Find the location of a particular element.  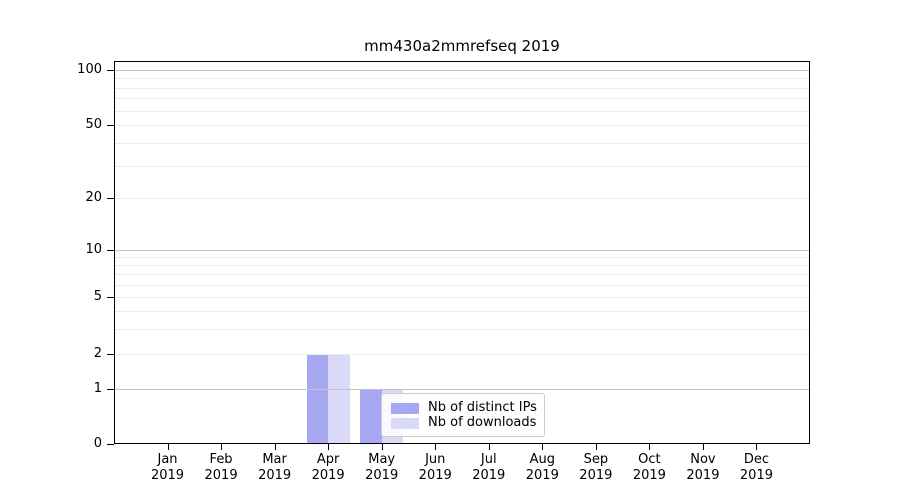

x-tick-mark-oct is located at coordinates (650, 447).